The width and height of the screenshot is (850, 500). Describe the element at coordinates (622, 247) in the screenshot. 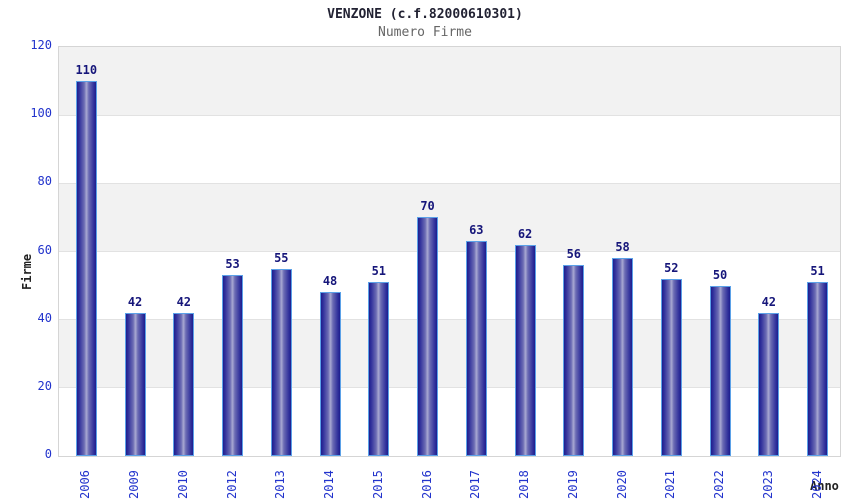

I see `bar-value-label: 58` at that location.